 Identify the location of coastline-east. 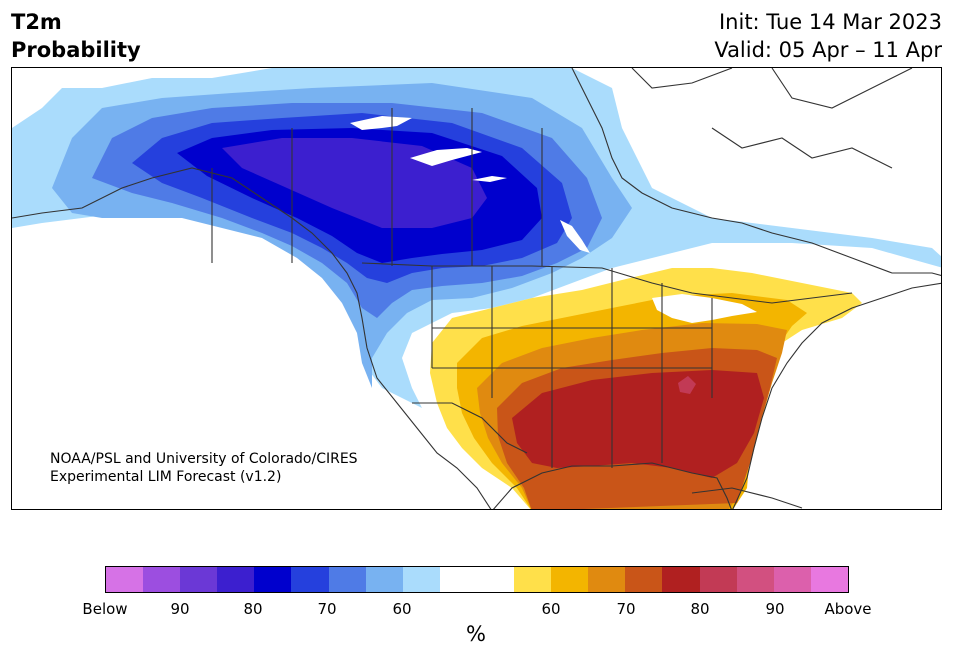
(756, 172).